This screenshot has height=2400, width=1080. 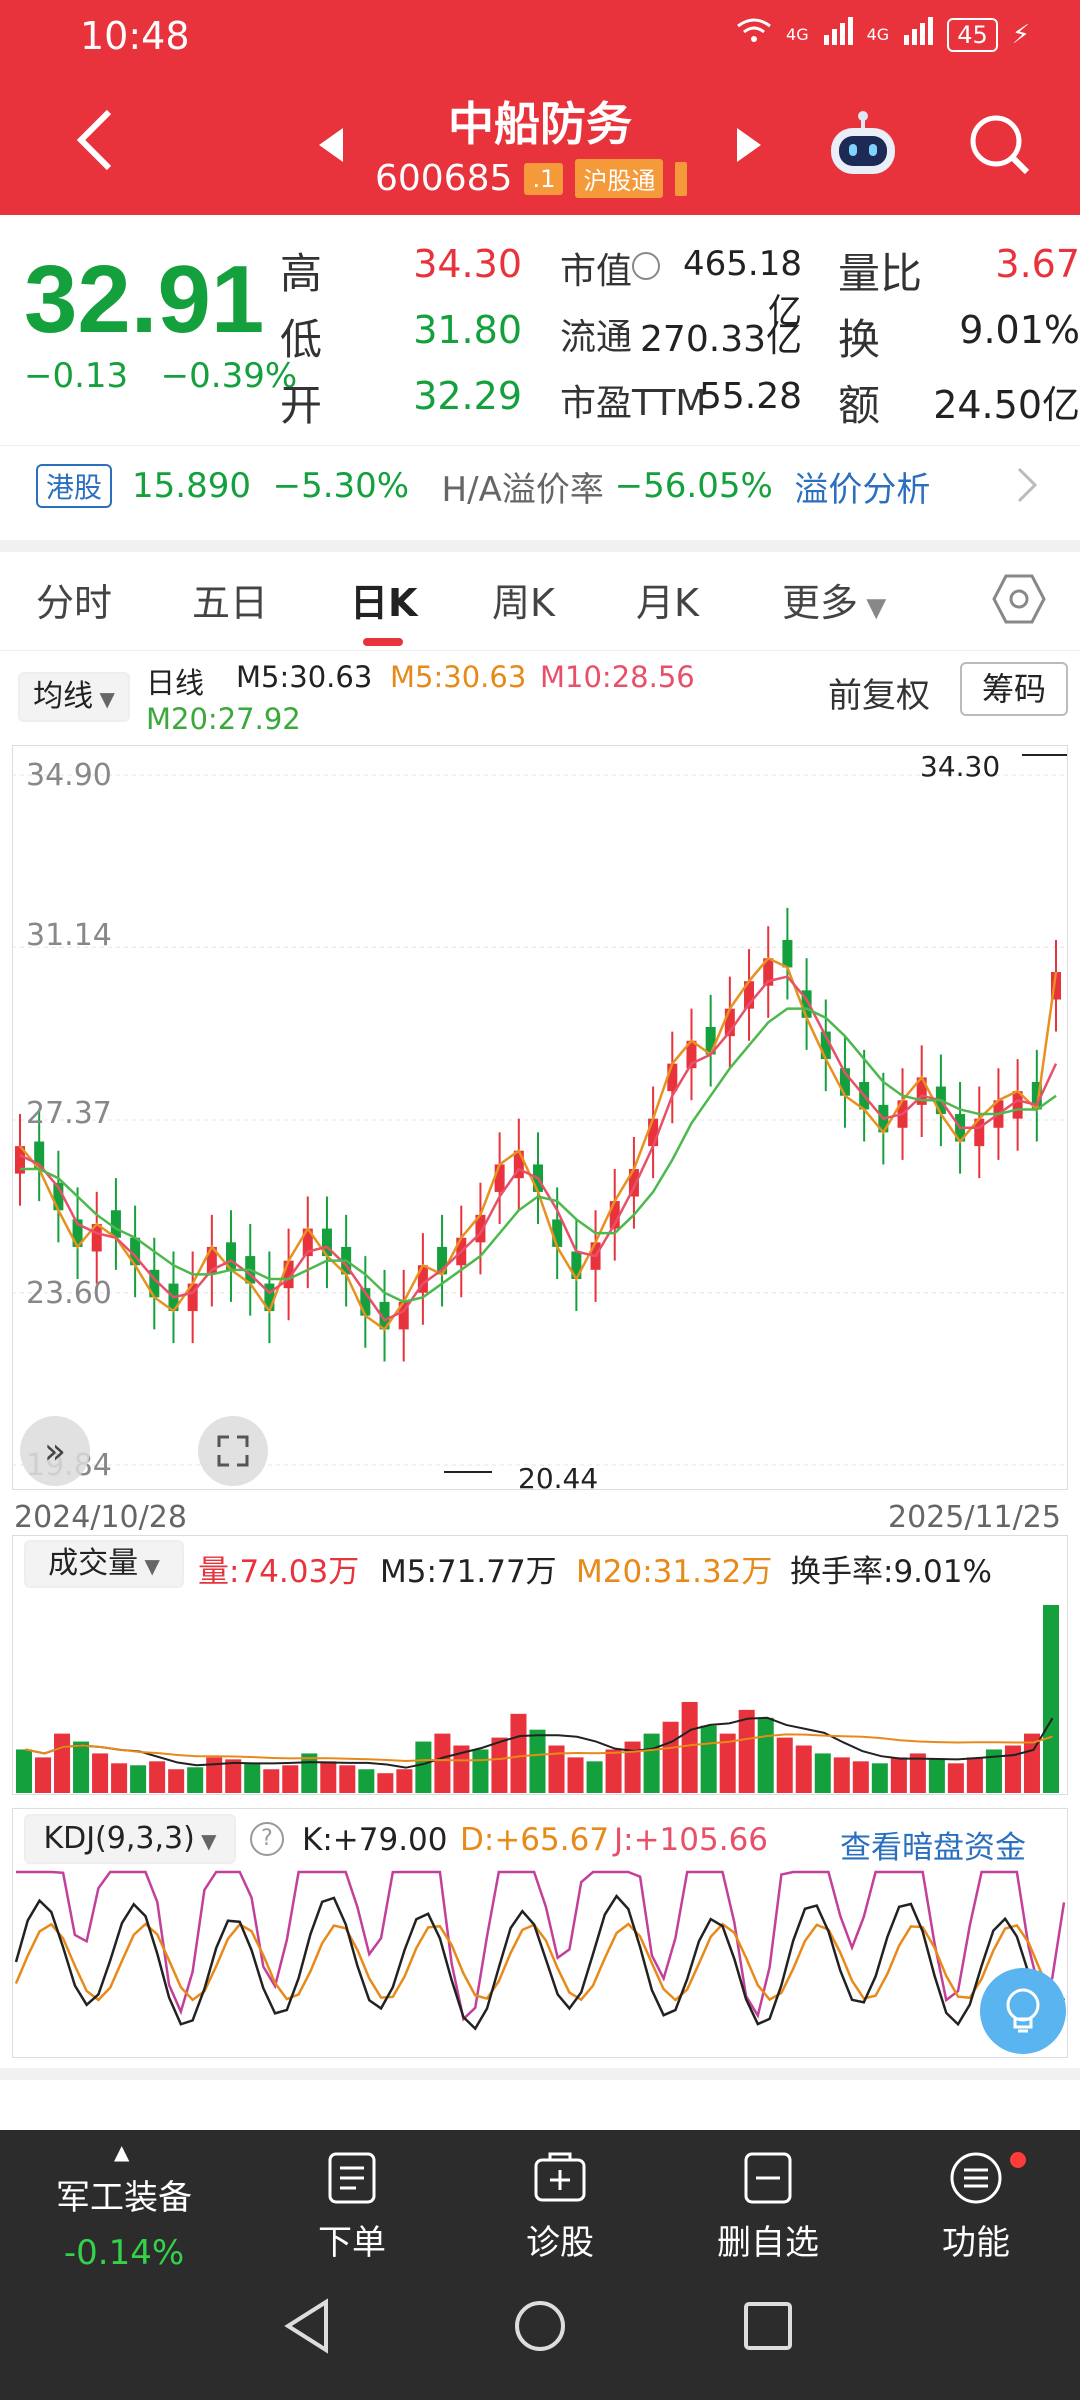 I want to click on nav-diagnose: 诊股, so click(x=560, y=2207).